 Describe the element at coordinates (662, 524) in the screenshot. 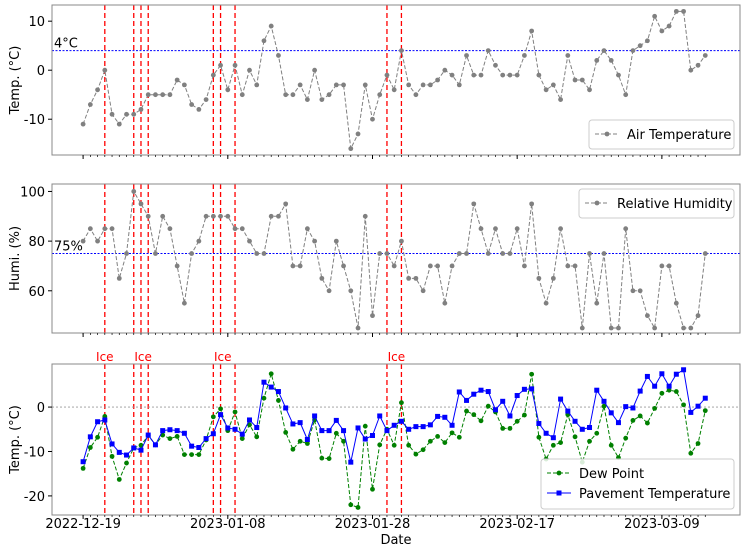

I see `x-tick-label: 2023-03-09` at that location.